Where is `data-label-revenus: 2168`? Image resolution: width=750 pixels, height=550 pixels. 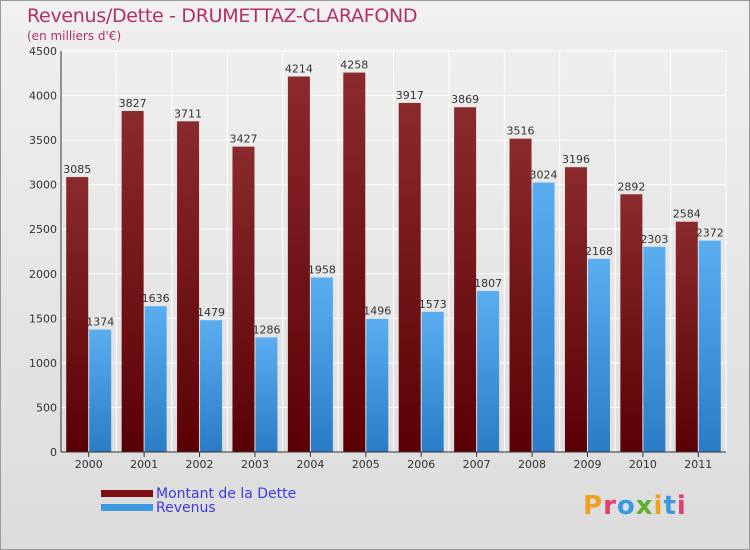 data-label-revenus: 2168 is located at coordinates (599, 251).